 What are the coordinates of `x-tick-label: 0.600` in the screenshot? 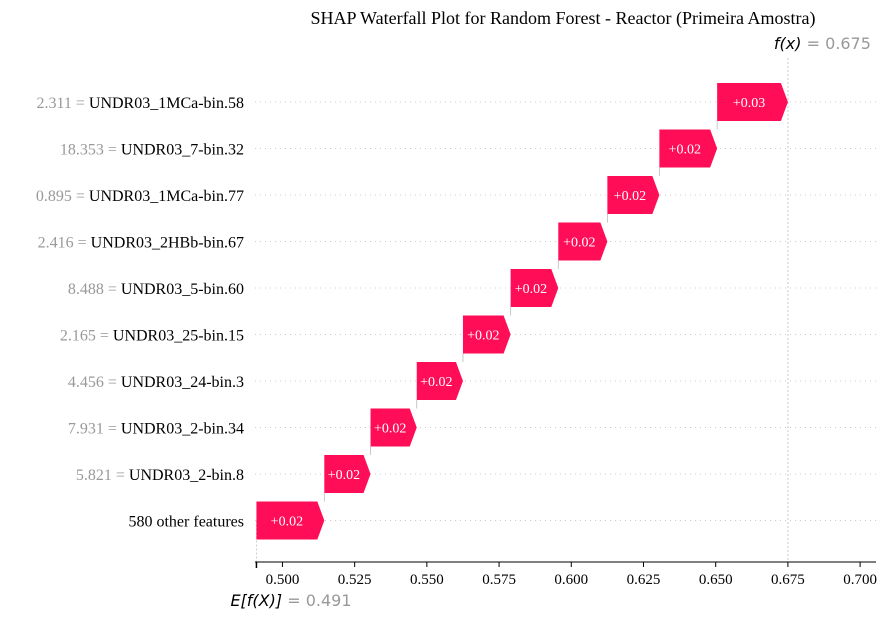 It's located at (571, 580).